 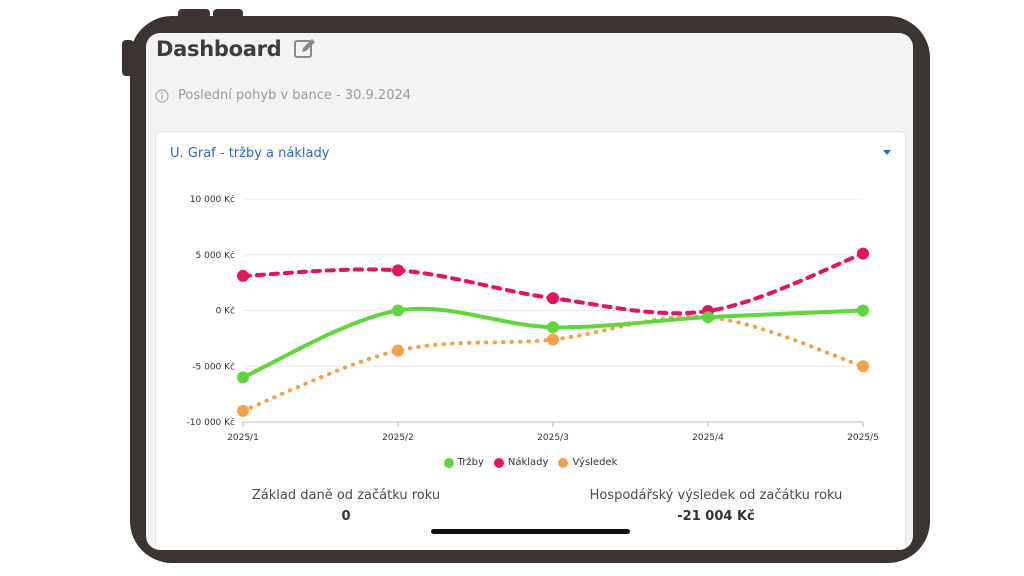 What do you see at coordinates (225, 311) in the screenshot?
I see `y-tick-label: 0 Kč` at bounding box center [225, 311].